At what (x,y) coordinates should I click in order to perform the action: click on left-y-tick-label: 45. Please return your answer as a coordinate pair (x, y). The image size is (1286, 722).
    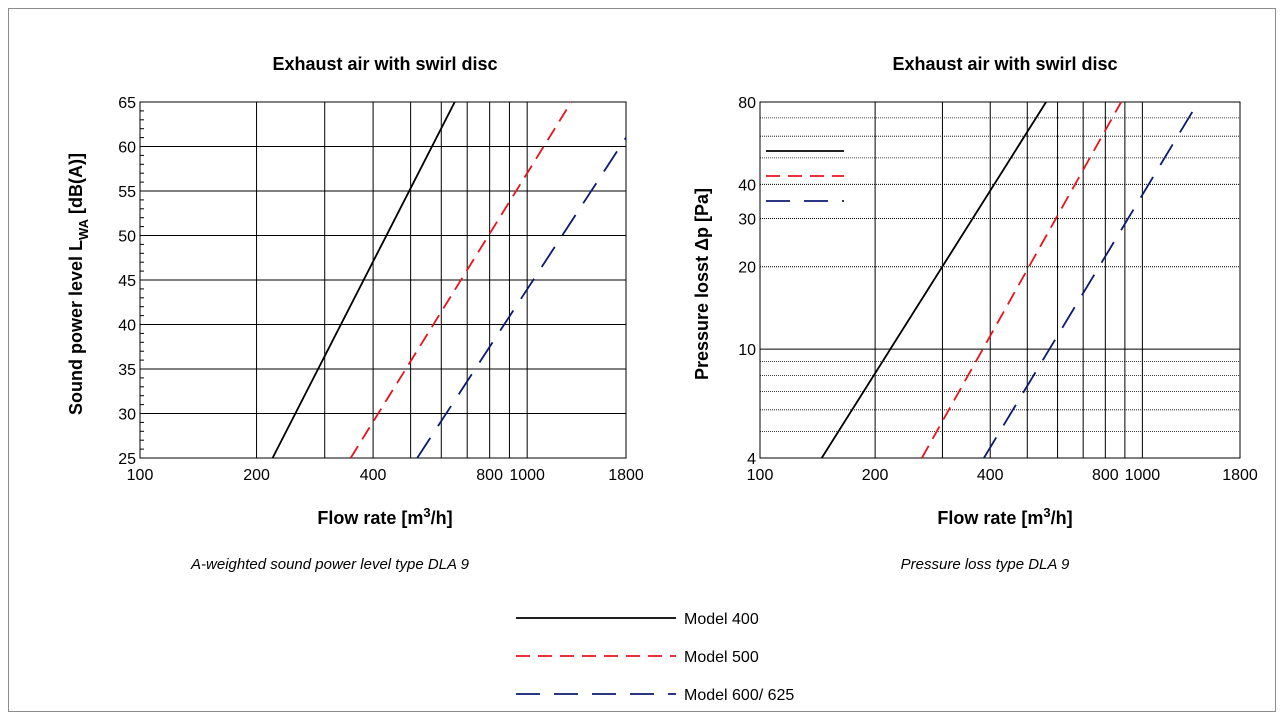
    Looking at the image, I should click on (127, 281).